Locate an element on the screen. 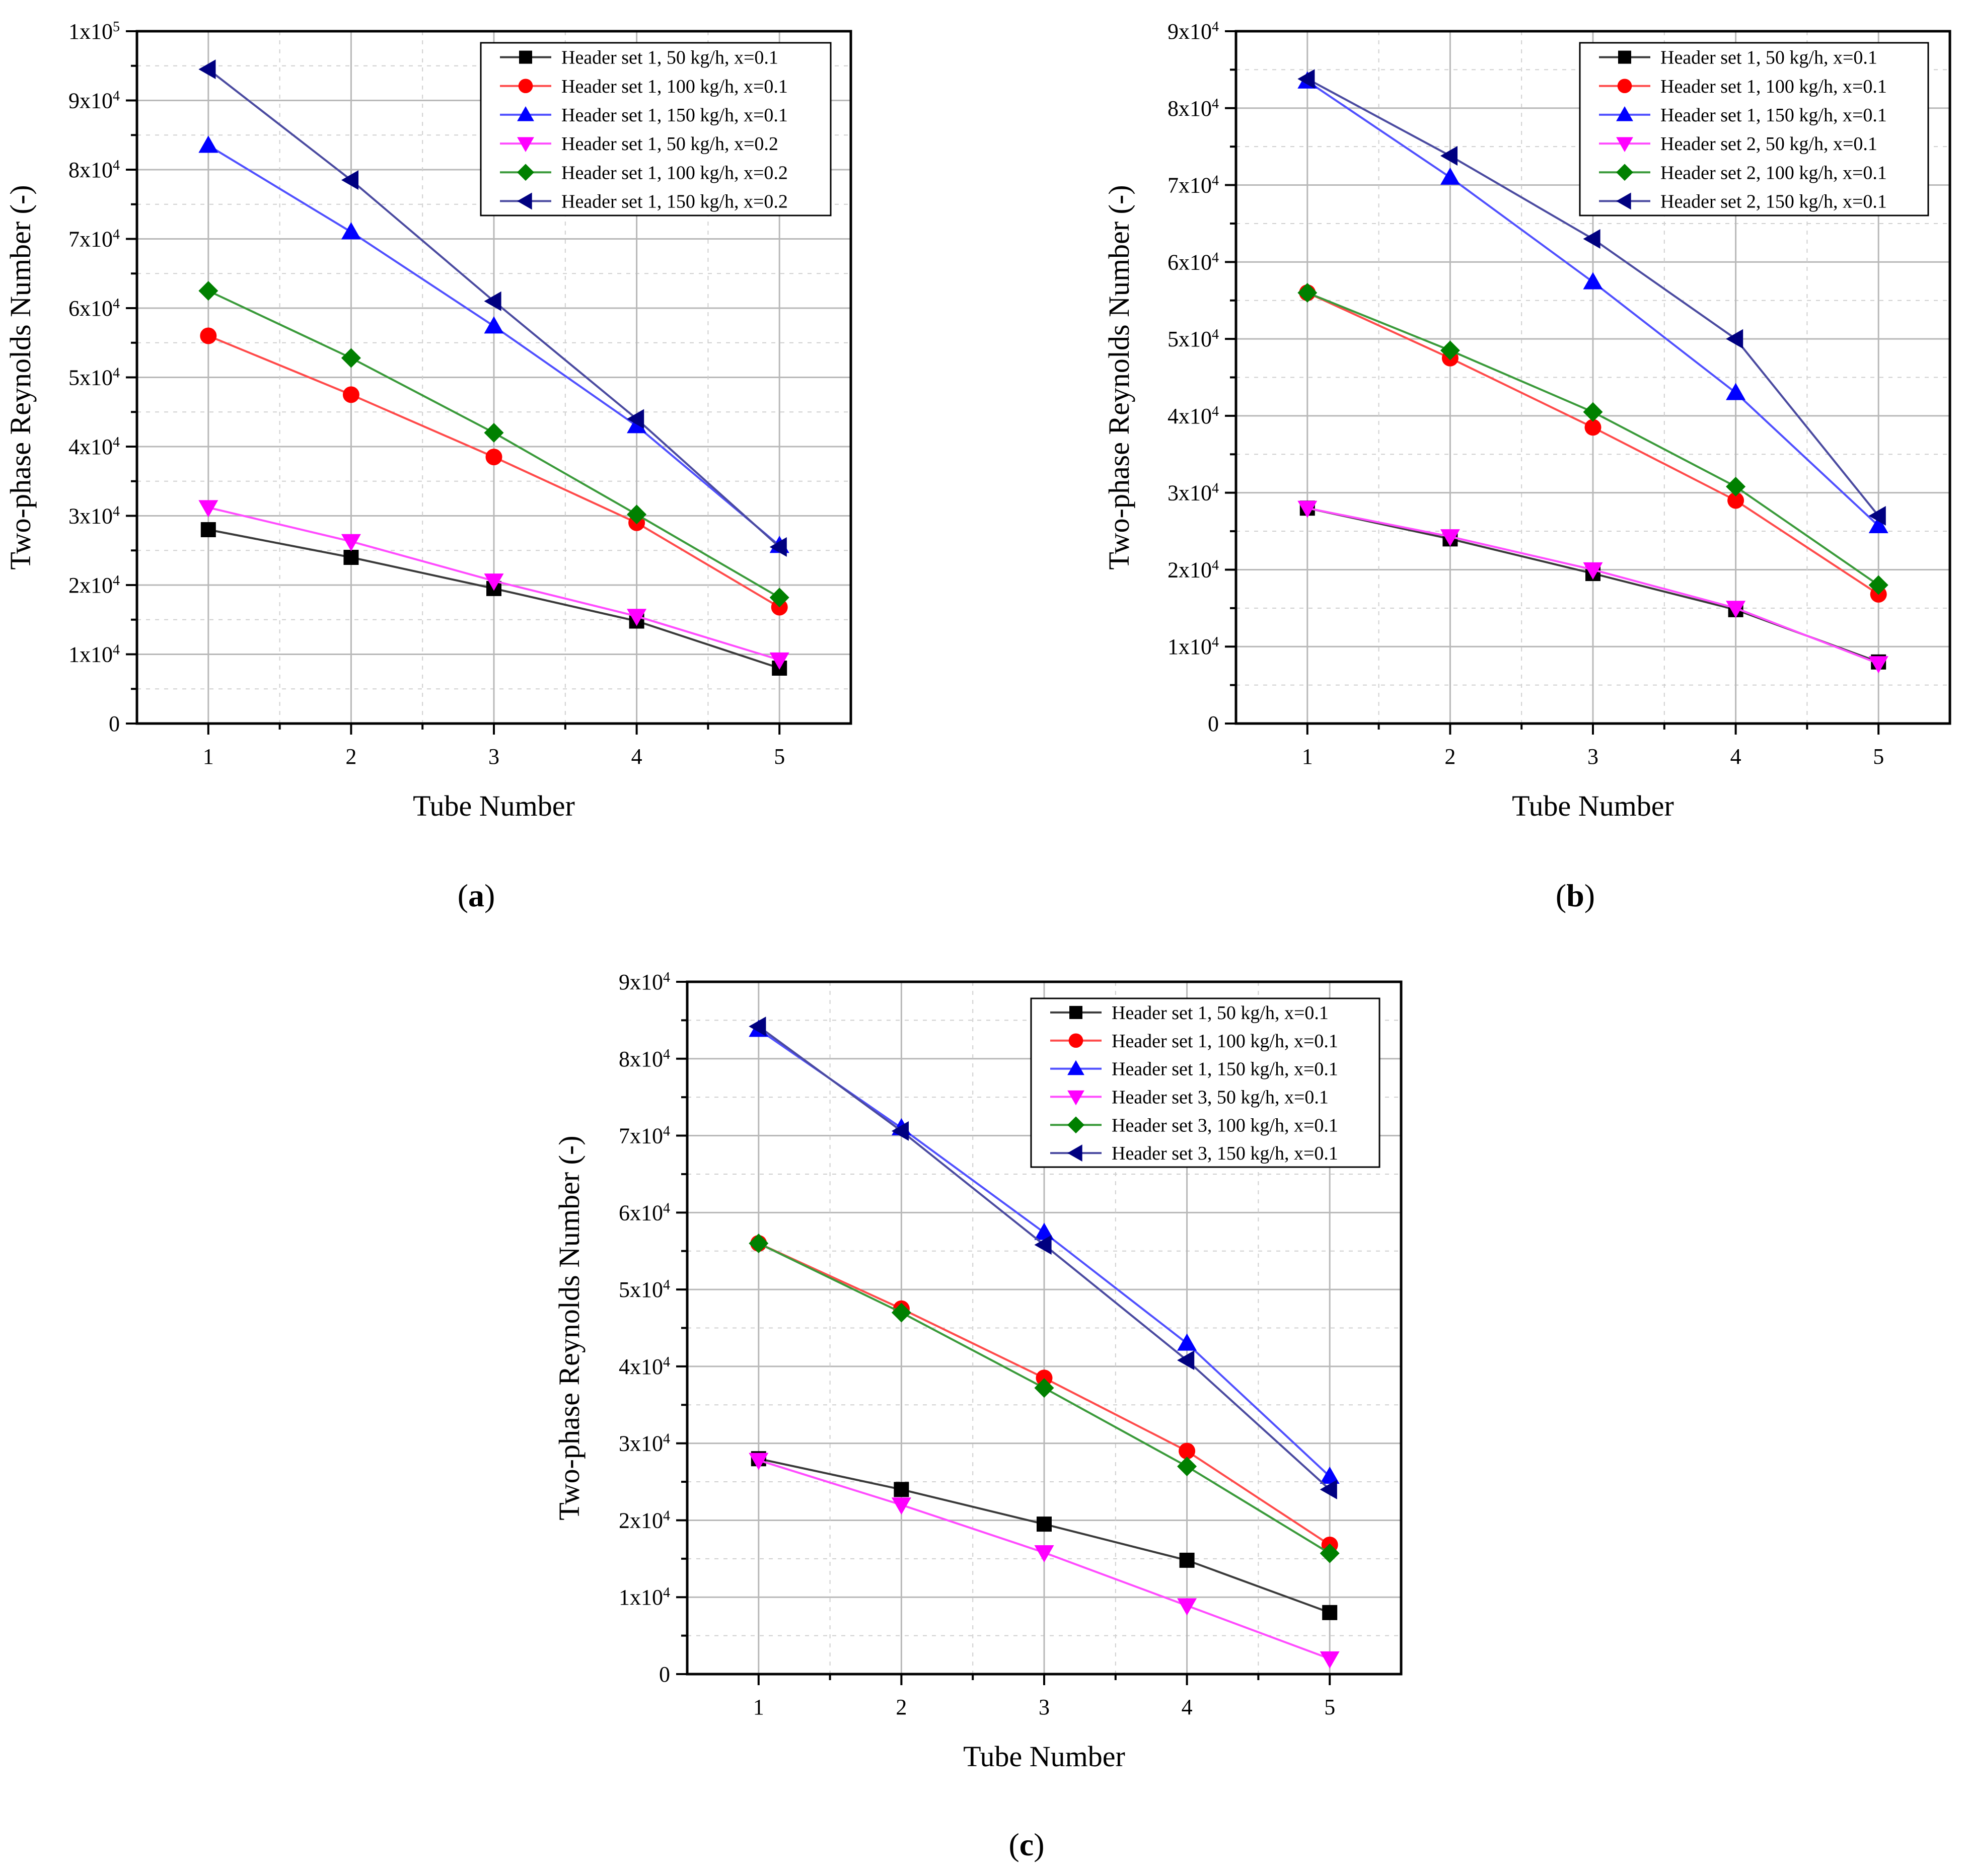 The width and height of the screenshot is (1967, 1876). legend-label: Header set 3, 150 kg/h, x=0.1 is located at coordinates (1225, 1153).